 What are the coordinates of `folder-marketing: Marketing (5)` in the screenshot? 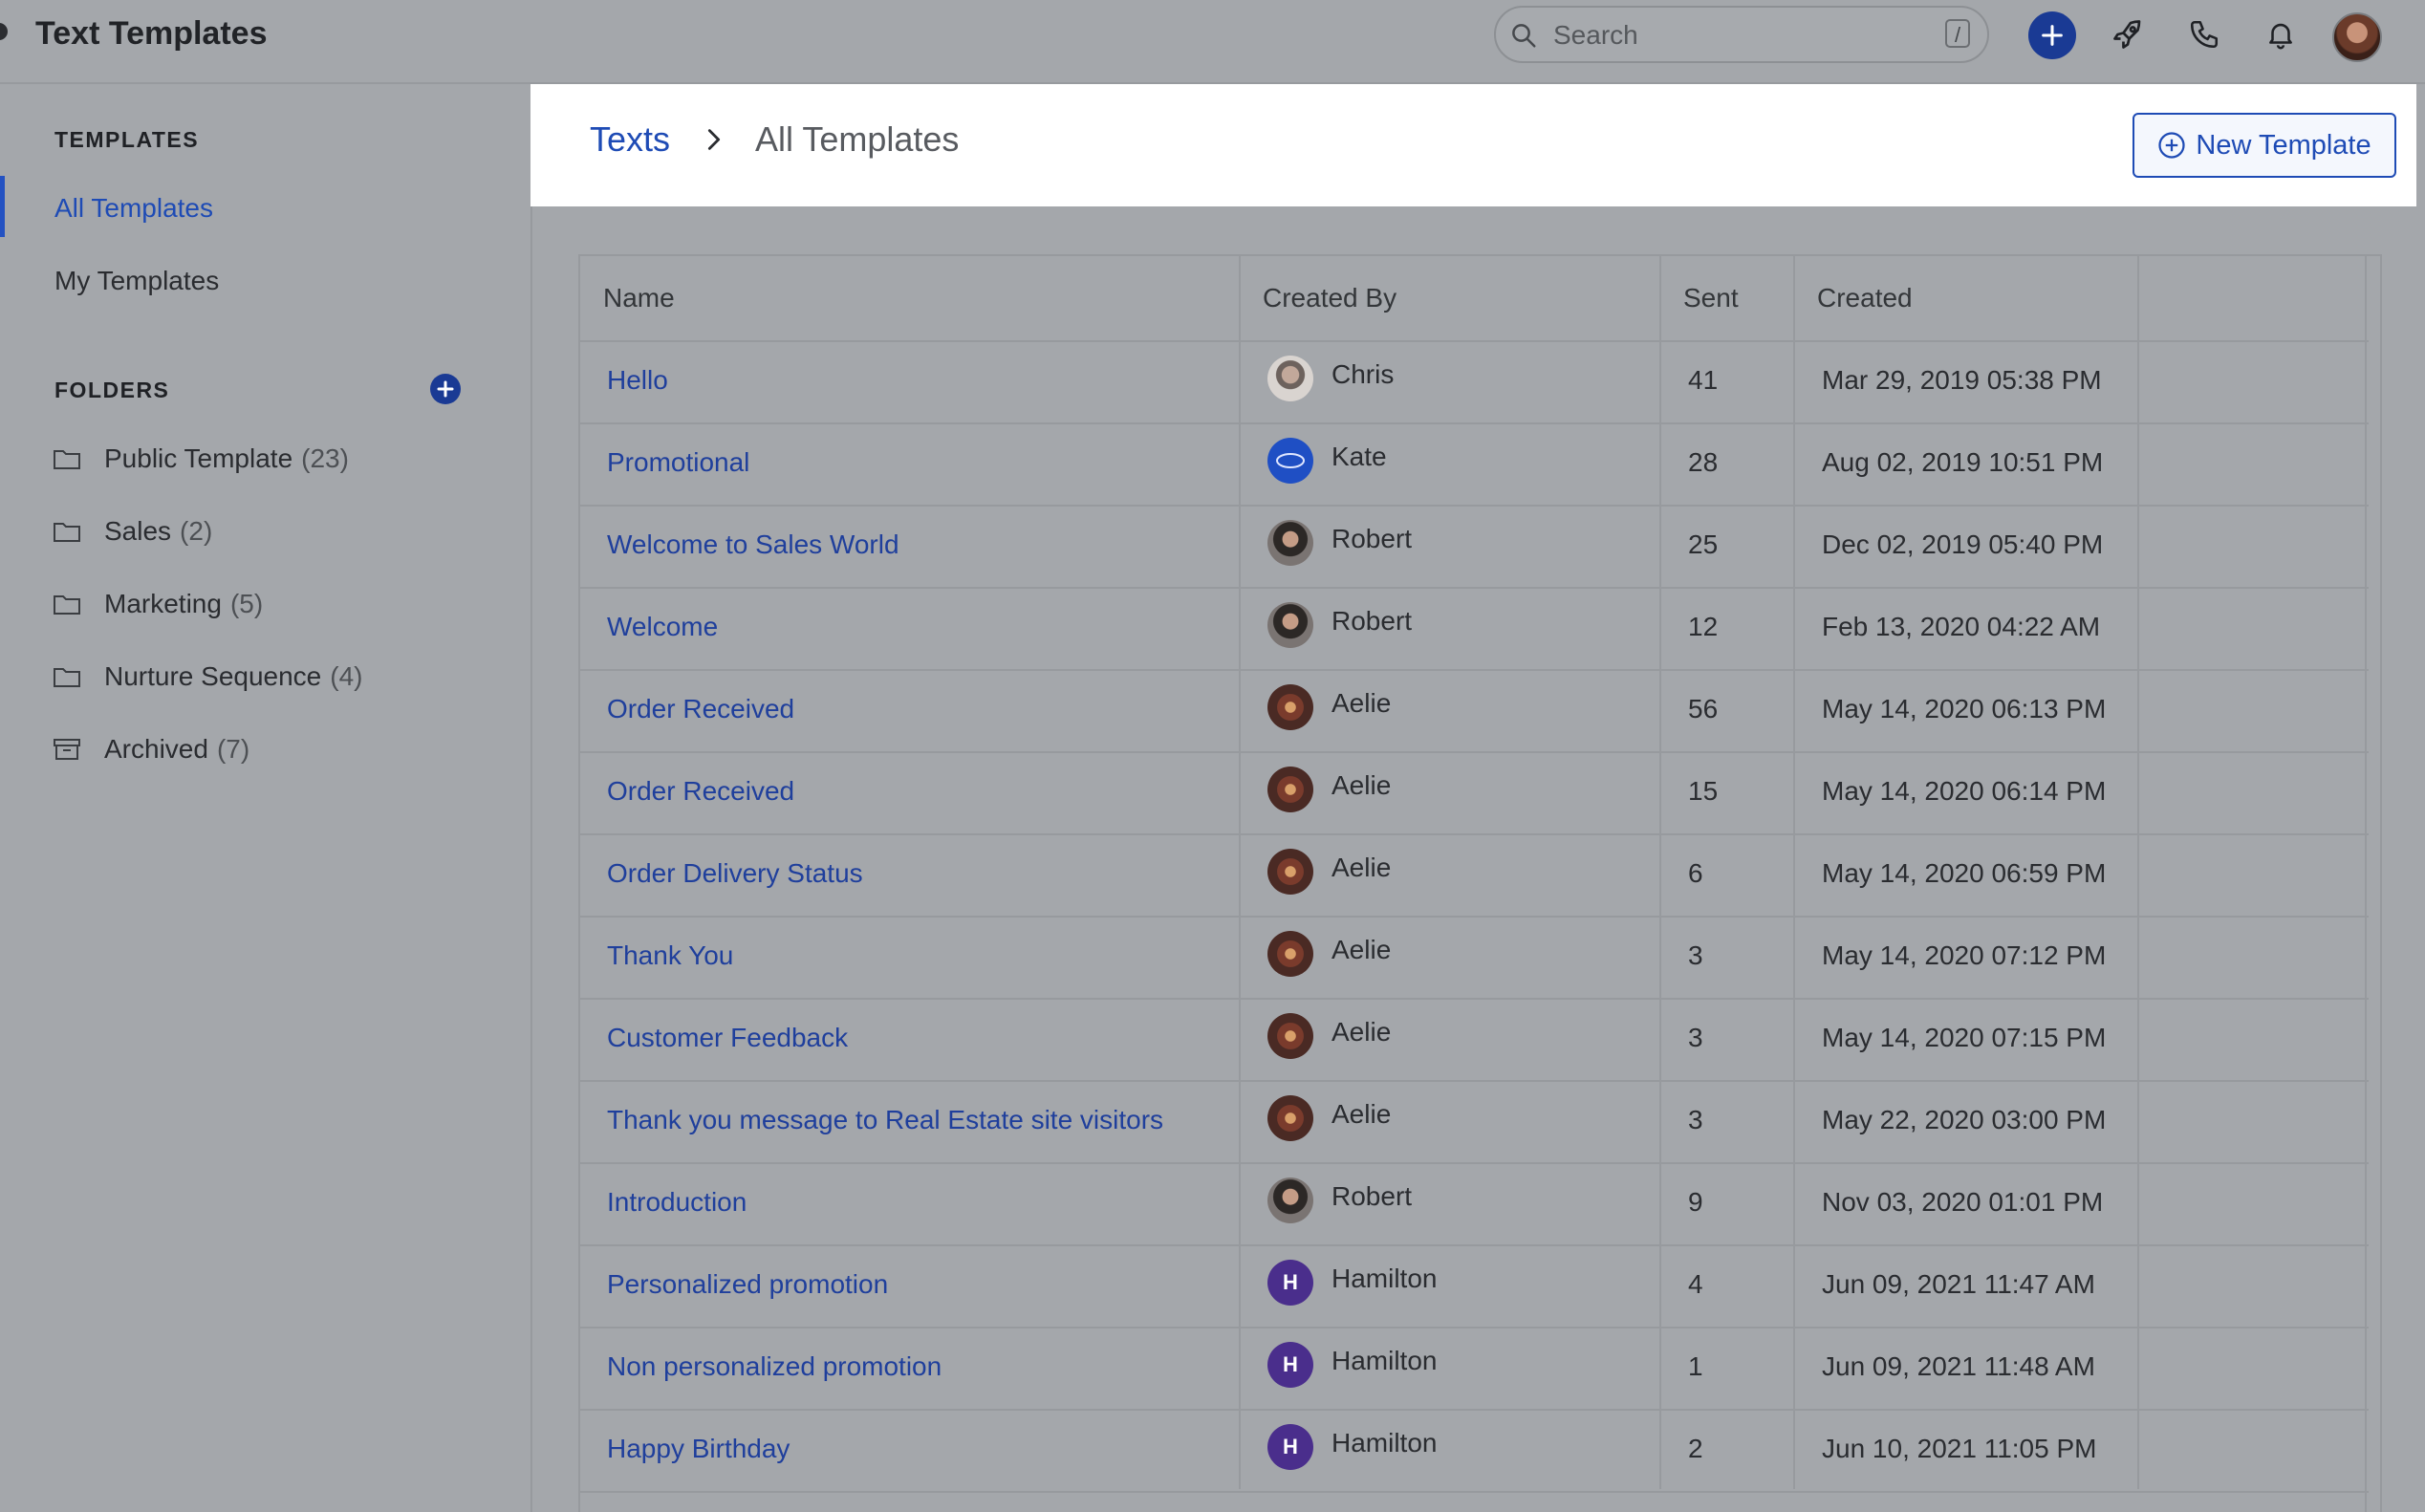 It's located at (158, 604).